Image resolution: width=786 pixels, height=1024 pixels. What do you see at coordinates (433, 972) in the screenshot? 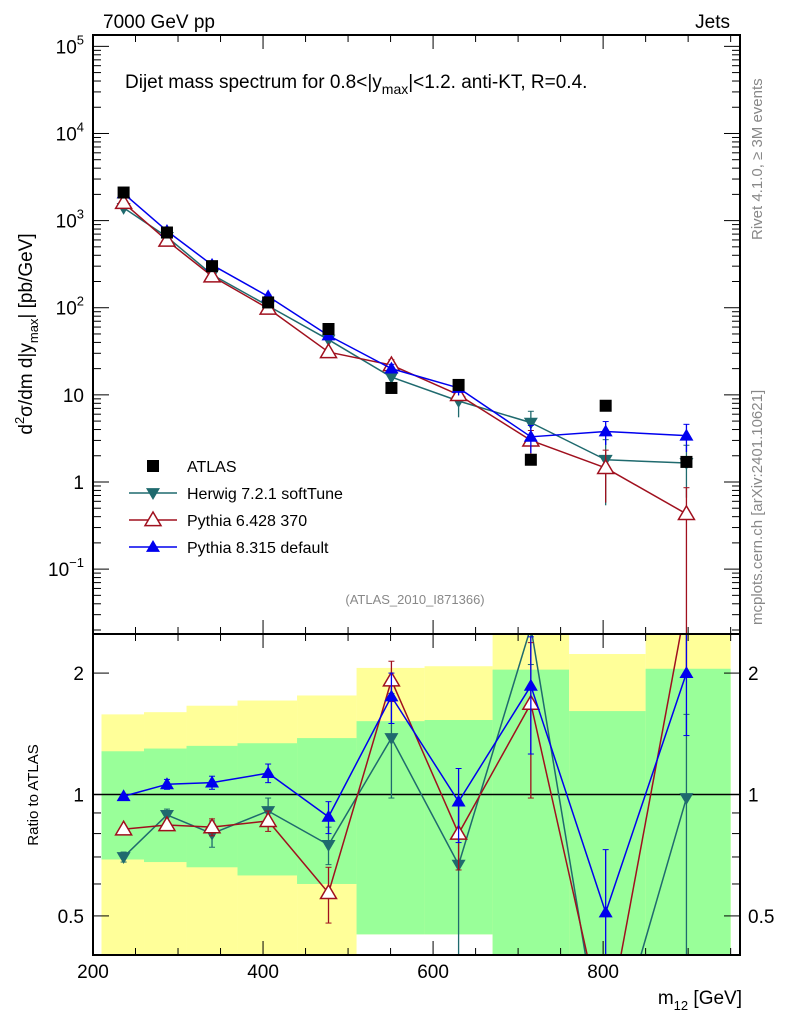
I see `x-tick-label: 600` at bounding box center [433, 972].